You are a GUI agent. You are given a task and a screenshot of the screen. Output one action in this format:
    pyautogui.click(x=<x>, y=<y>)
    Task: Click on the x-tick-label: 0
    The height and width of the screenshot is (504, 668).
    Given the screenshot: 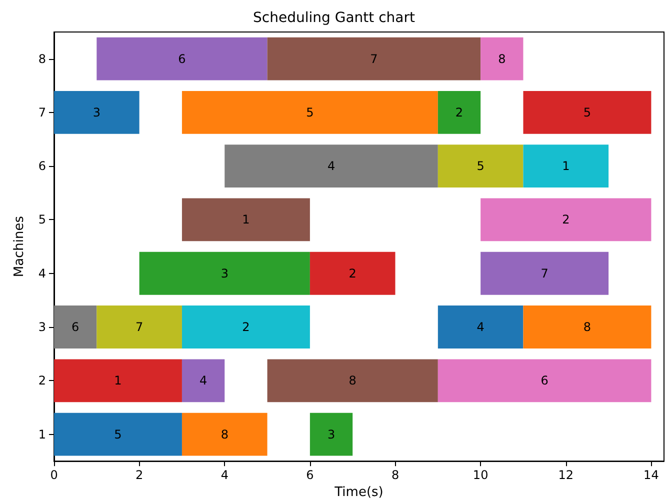 What is the action you would take?
    pyautogui.click(x=54, y=475)
    